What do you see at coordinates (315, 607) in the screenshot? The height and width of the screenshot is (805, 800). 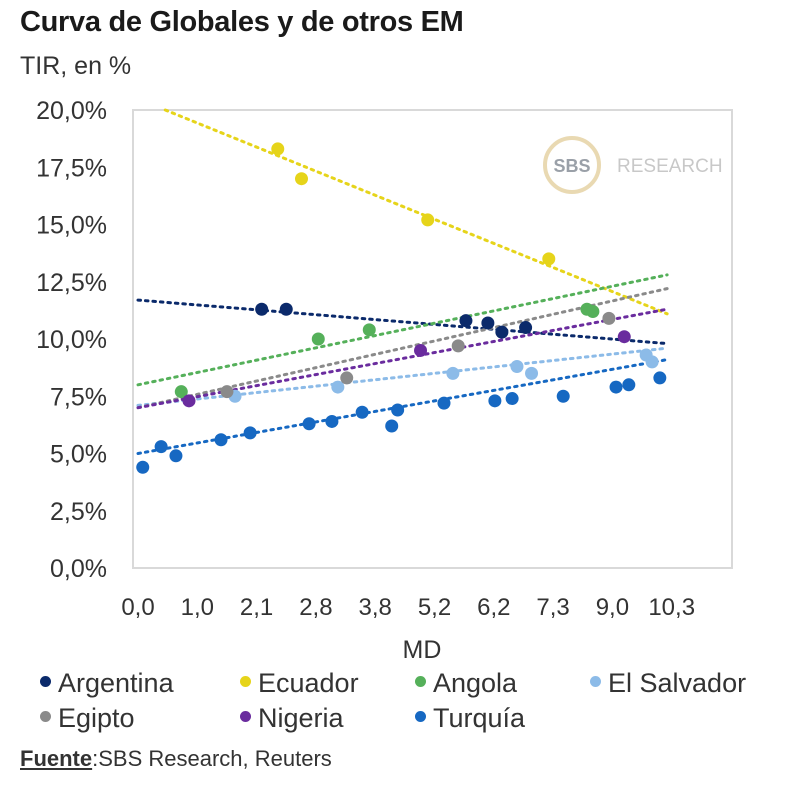 I see `x-tick-label: 2,8` at bounding box center [315, 607].